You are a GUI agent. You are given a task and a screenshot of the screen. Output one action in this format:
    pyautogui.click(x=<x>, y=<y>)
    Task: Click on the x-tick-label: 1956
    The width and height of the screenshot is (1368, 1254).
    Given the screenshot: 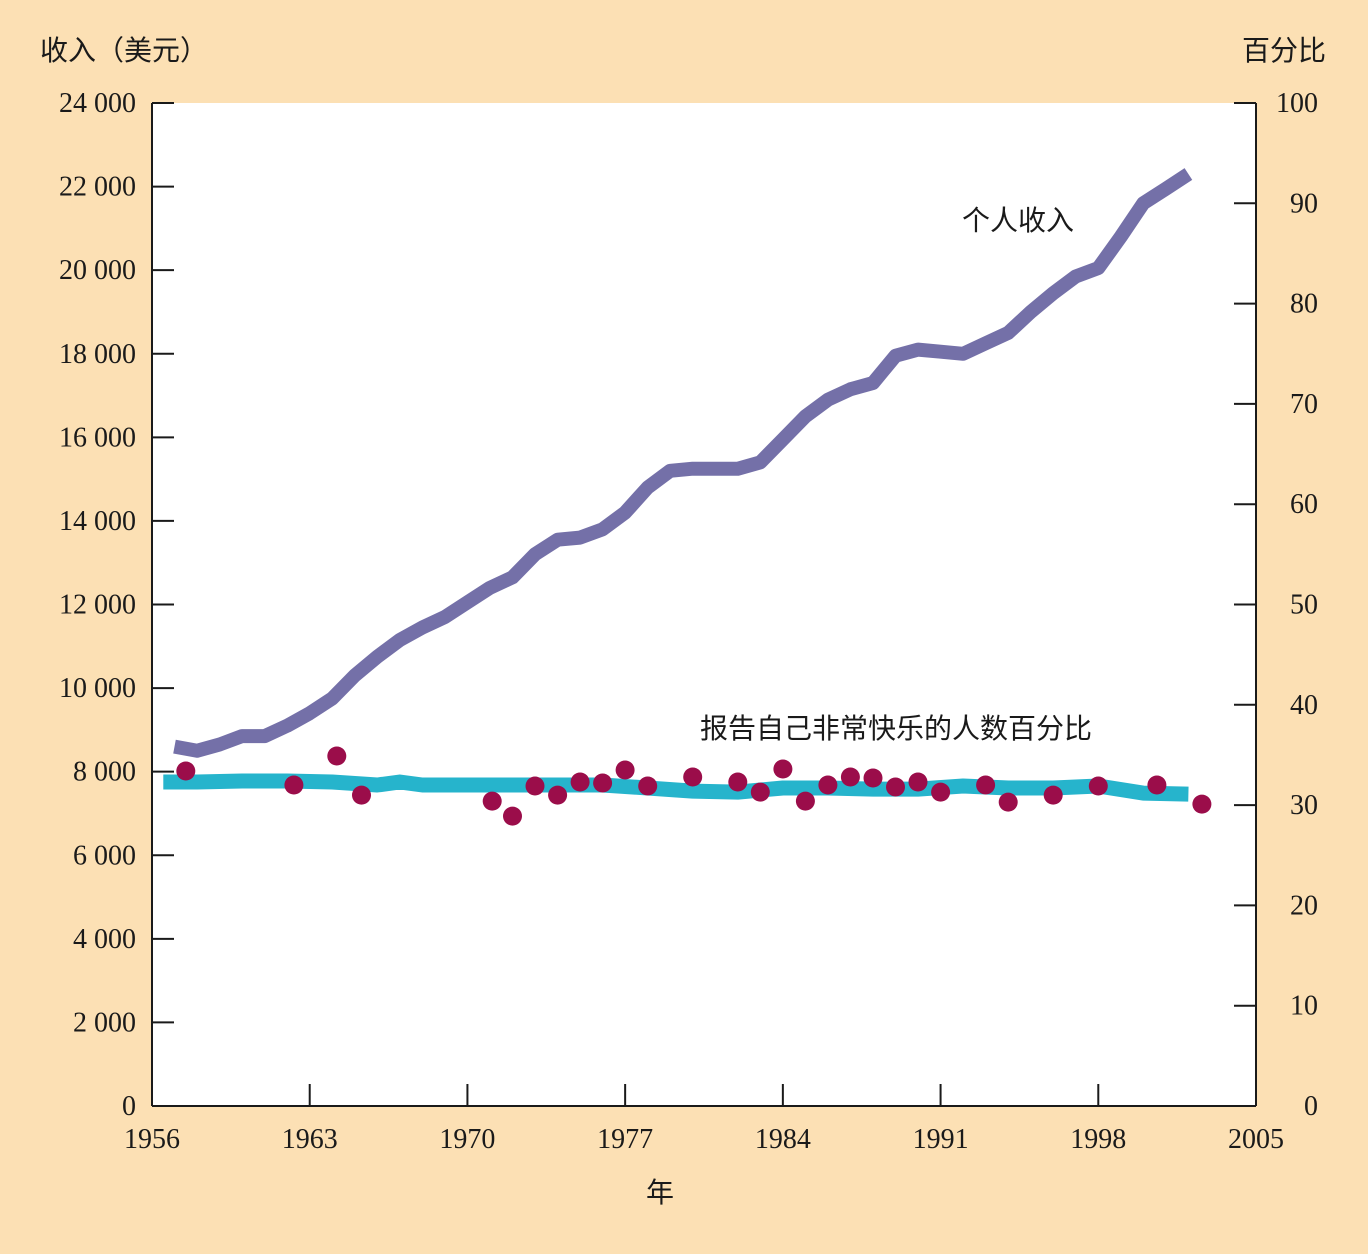 What is the action you would take?
    pyautogui.click(x=152, y=1139)
    